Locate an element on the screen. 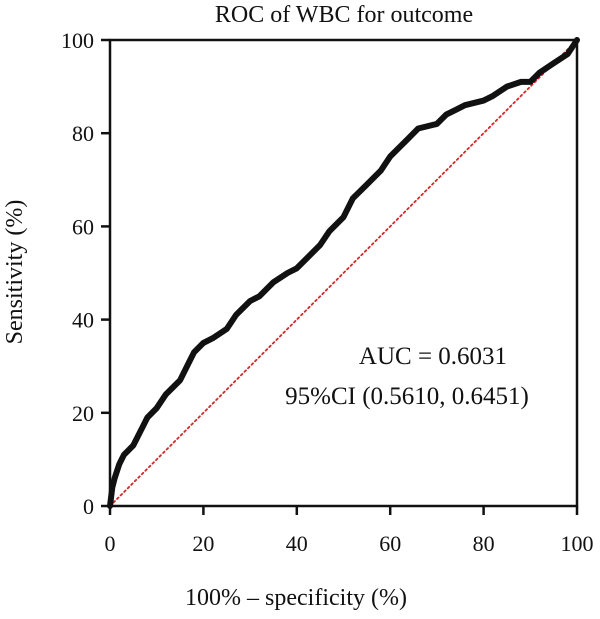 This screenshot has height=619, width=600. x-tick-label: 0 is located at coordinates (110, 543).